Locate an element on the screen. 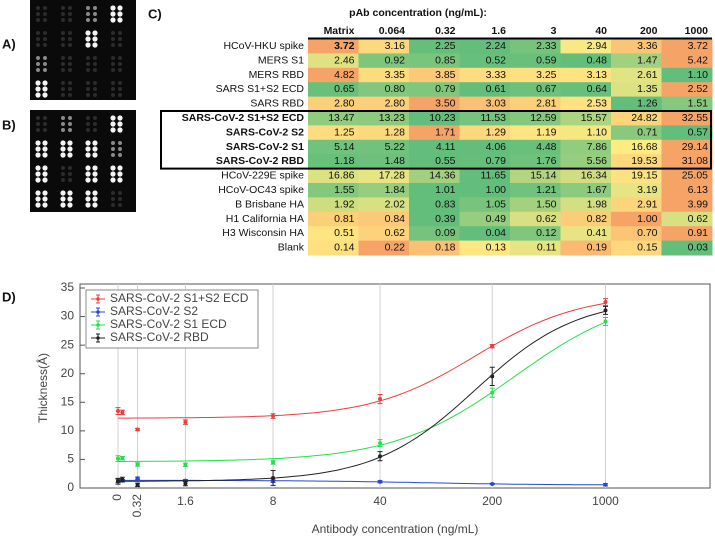 The image size is (715, 542). cell-value: 0.82 is located at coordinates (597, 219).